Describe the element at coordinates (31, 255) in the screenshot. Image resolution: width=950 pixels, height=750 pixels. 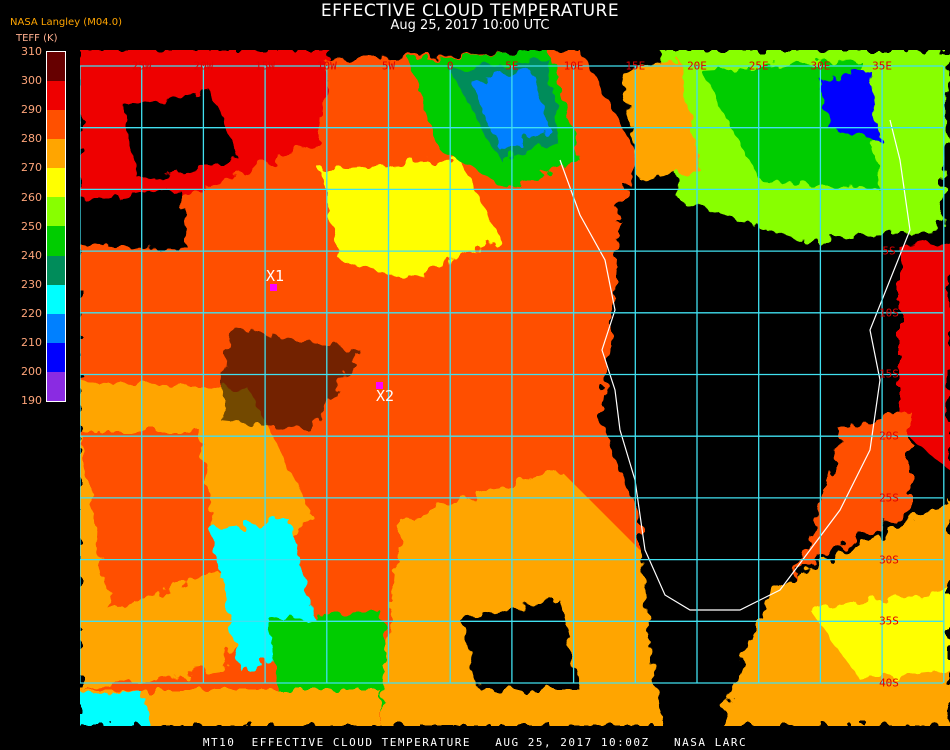
I see `legend-tick-label: 240` at that location.